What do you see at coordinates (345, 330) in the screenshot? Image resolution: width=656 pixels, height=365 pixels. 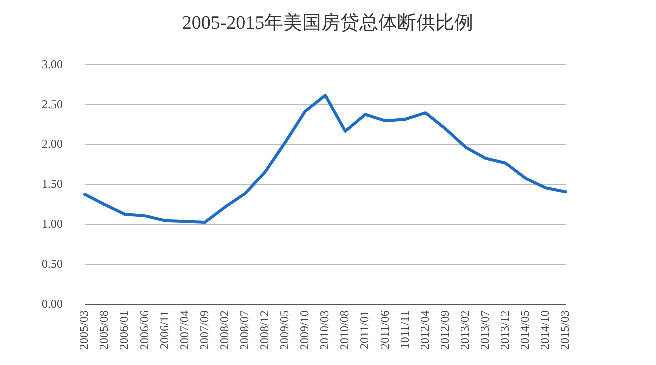 I see `x-tick-label: 2010/08` at bounding box center [345, 330].